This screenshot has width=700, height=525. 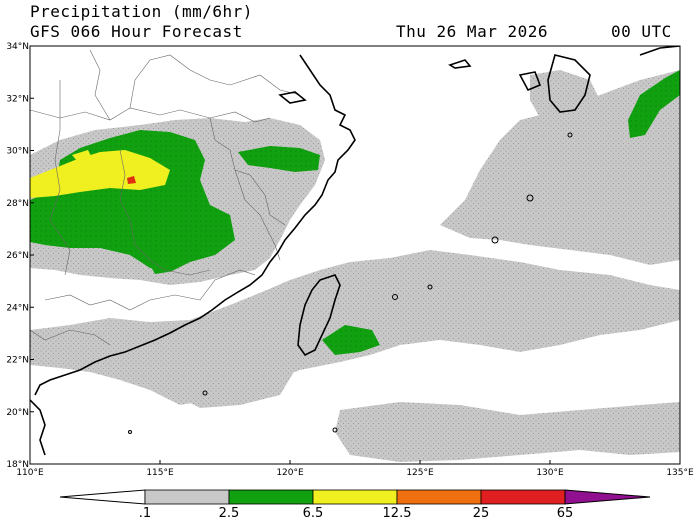 What do you see at coordinates (100, 174) in the screenshot?
I see `precip-heavy-china` at bounding box center [100, 174].